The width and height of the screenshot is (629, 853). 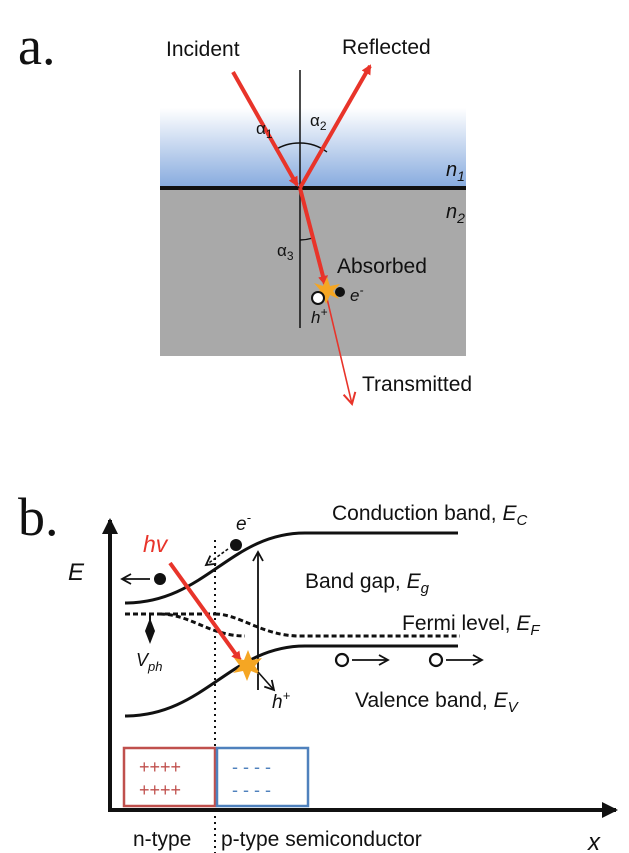 What do you see at coordinates (281, 700) in the screenshot?
I see `hole-label-b: h+` at bounding box center [281, 700].